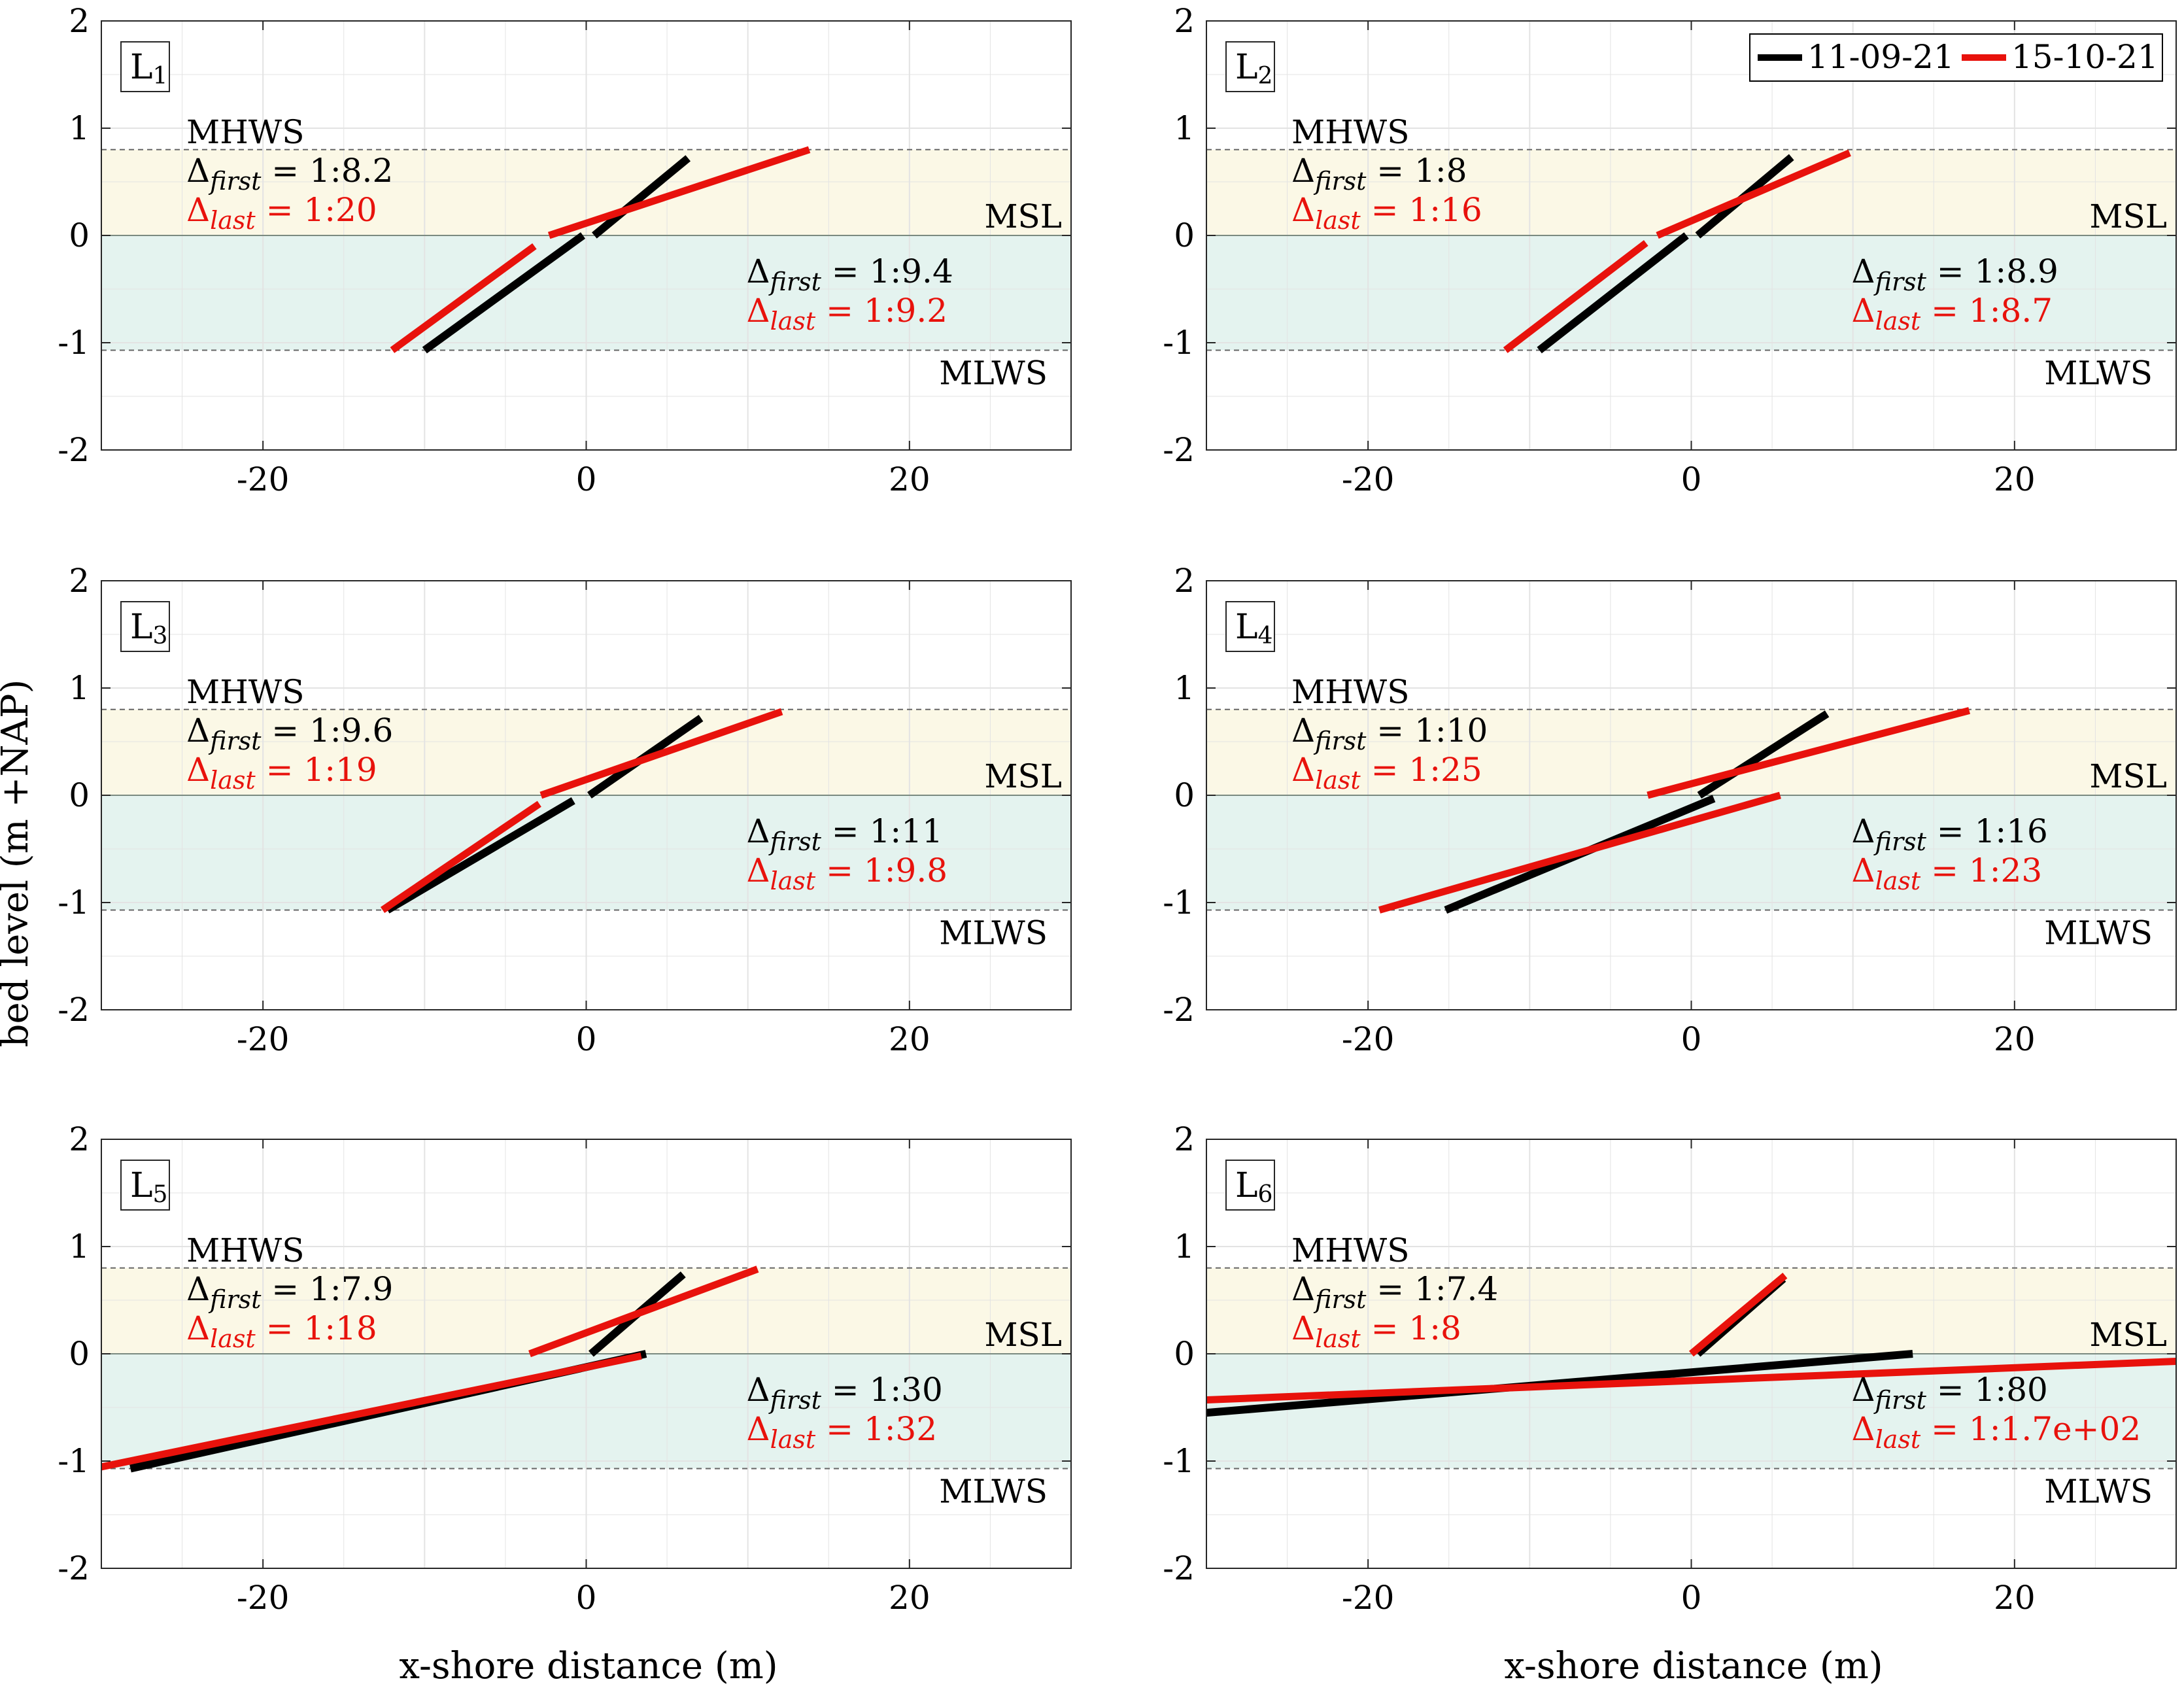 The height and width of the screenshot is (1688, 2184). I want to click on panel-l3-ytick-label: -1, so click(74, 903).